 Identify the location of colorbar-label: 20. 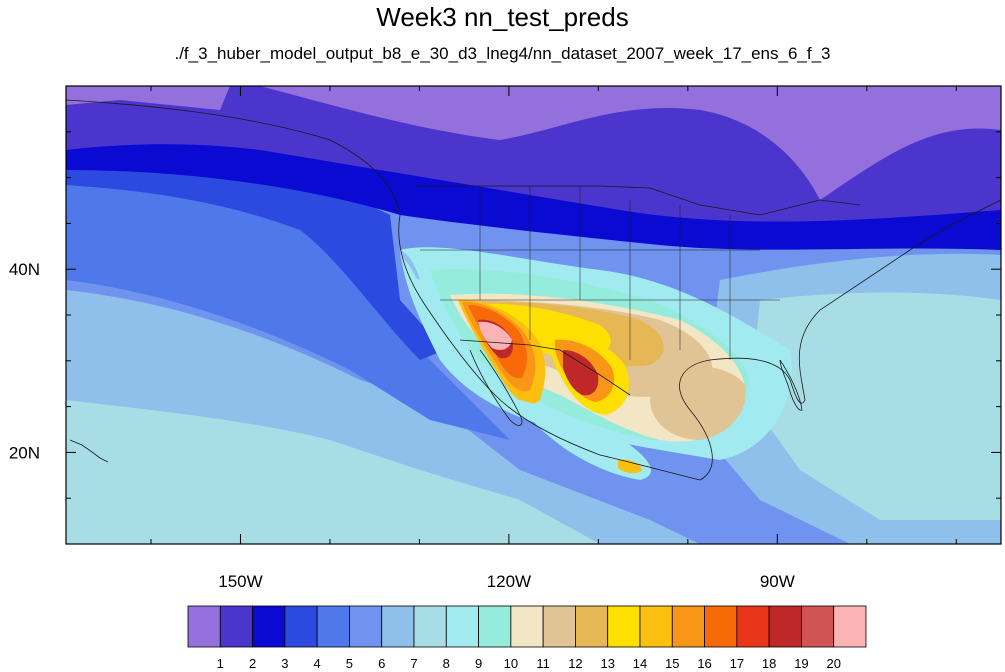
(833, 663).